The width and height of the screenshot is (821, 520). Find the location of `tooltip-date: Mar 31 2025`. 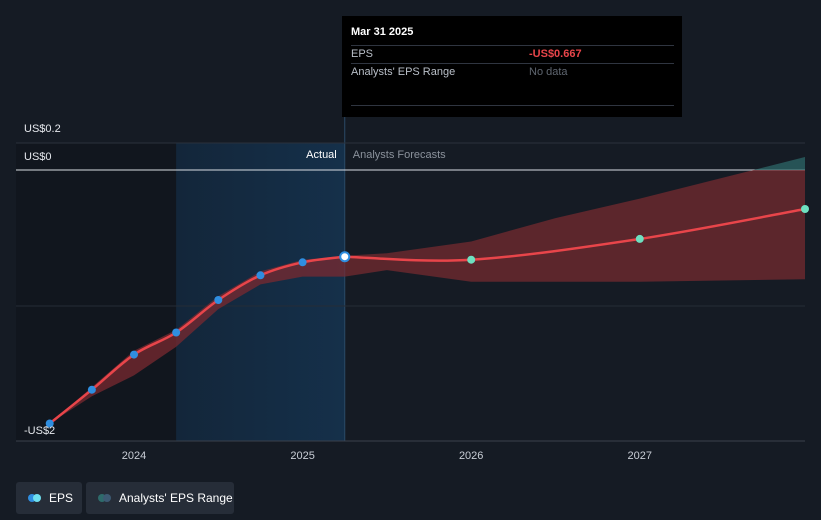

tooltip-date: Mar 31 2025 is located at coordinates (382, 32).